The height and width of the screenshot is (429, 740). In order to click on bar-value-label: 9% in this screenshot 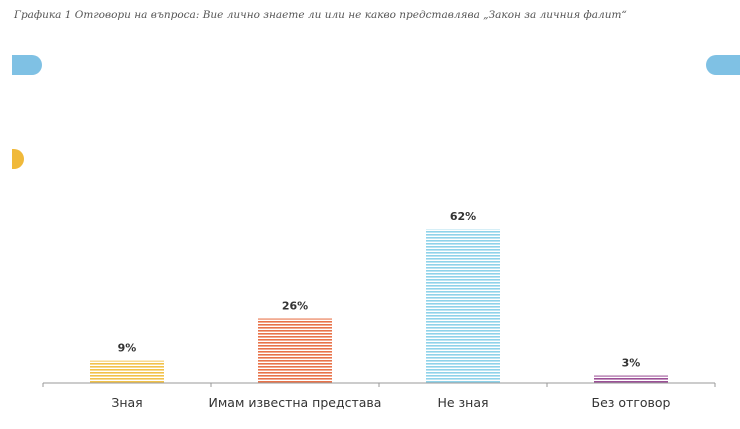, I will do `click(127, 348)`.